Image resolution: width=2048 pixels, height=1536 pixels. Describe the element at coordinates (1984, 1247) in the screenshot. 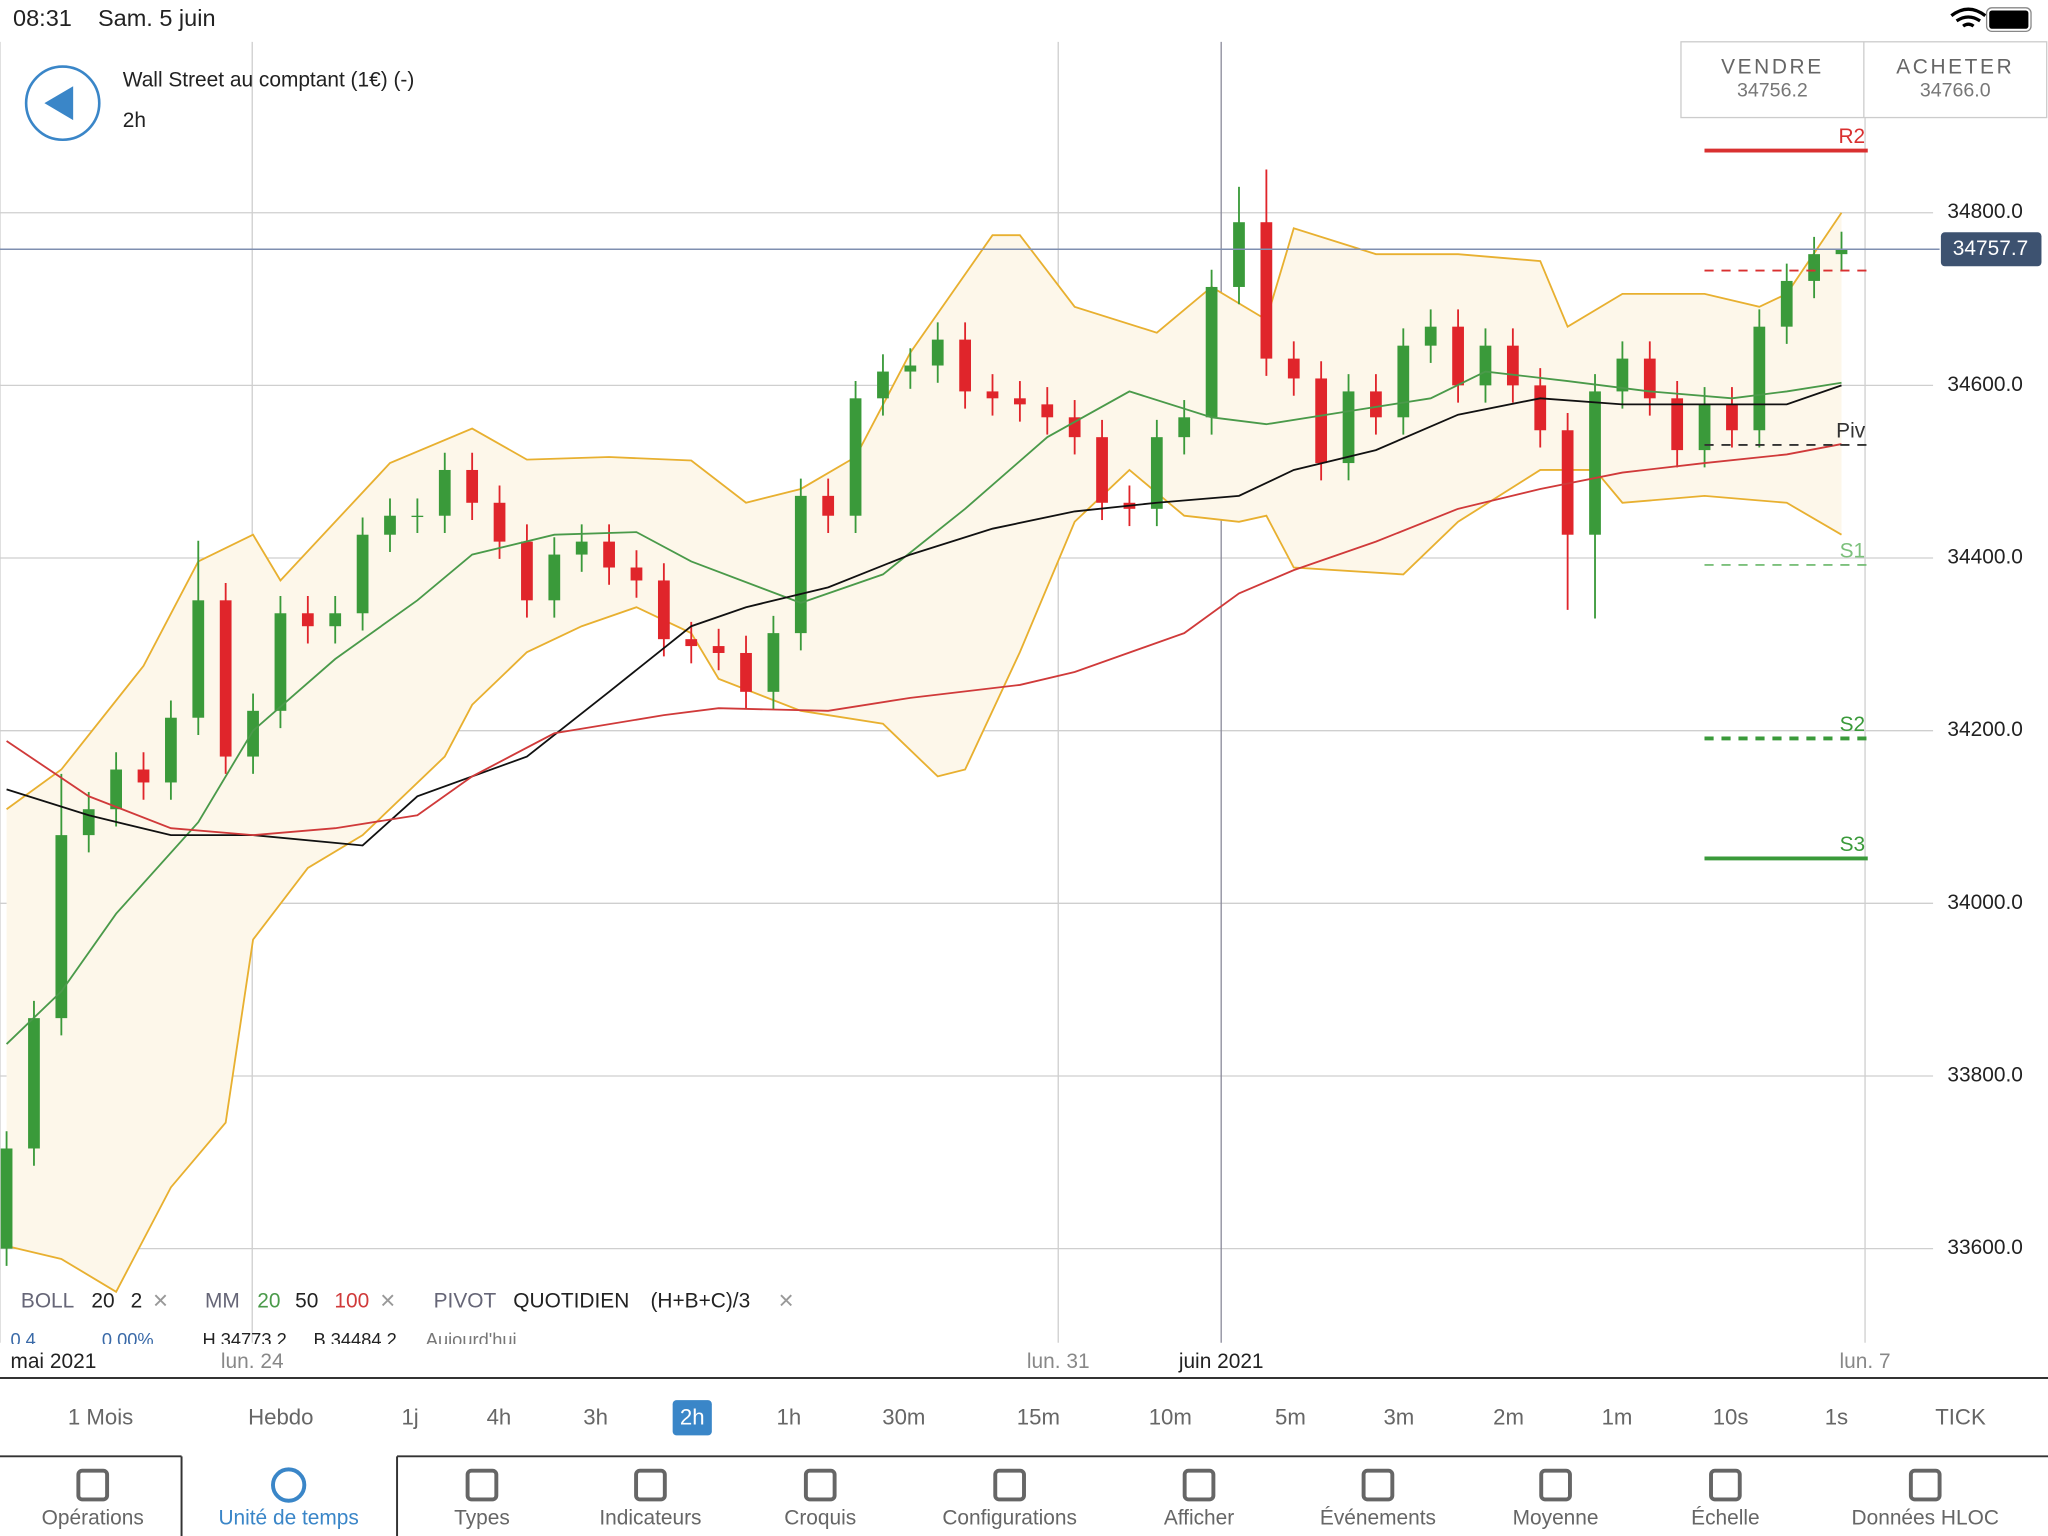

I see `y-tick-label: 33600.0` at that location.